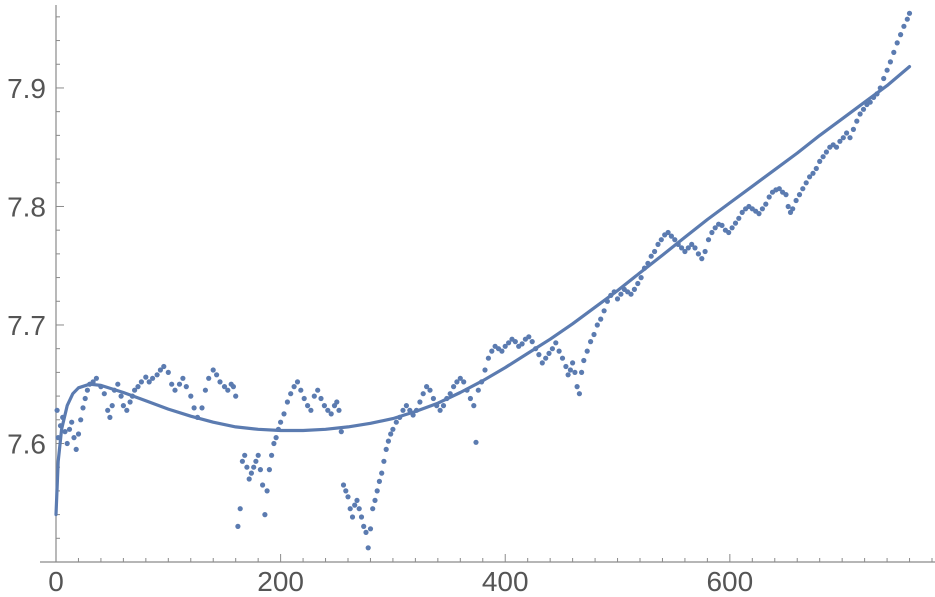 The width and height of the screenshot is (935, 597). What do you see at coordinates (729, 581) in the screenshot?
I see `x-tick-label: 600` at bounding box center [729, 581].